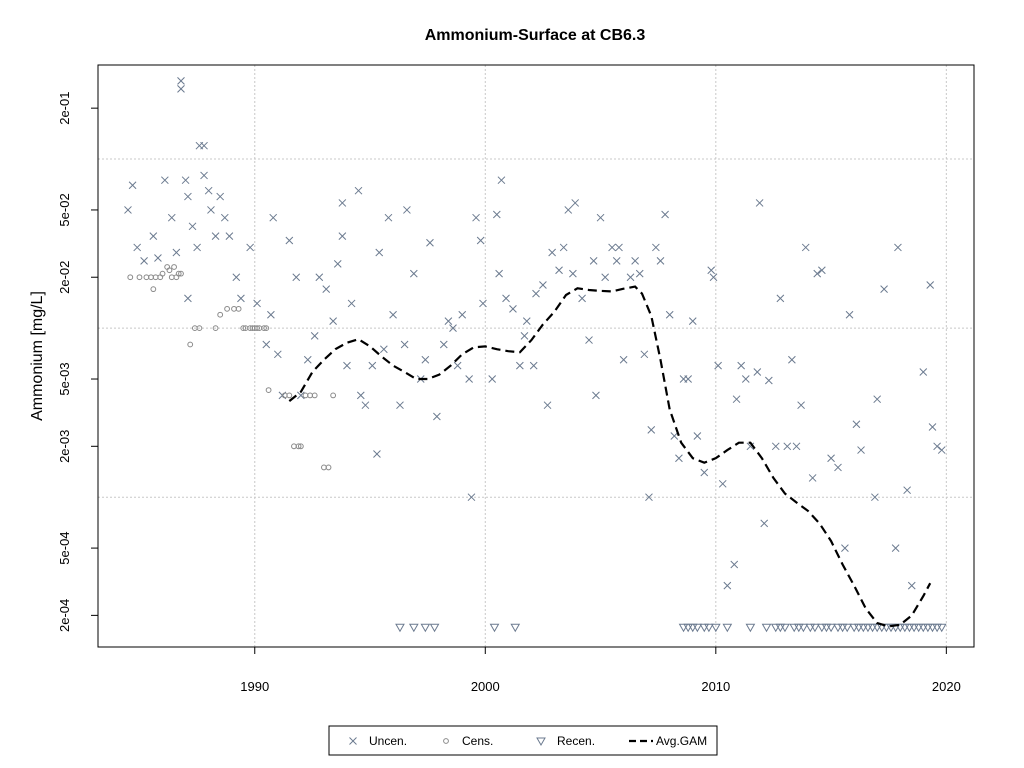  I want to click on legend-entry: Uncen., so click(378, 741).